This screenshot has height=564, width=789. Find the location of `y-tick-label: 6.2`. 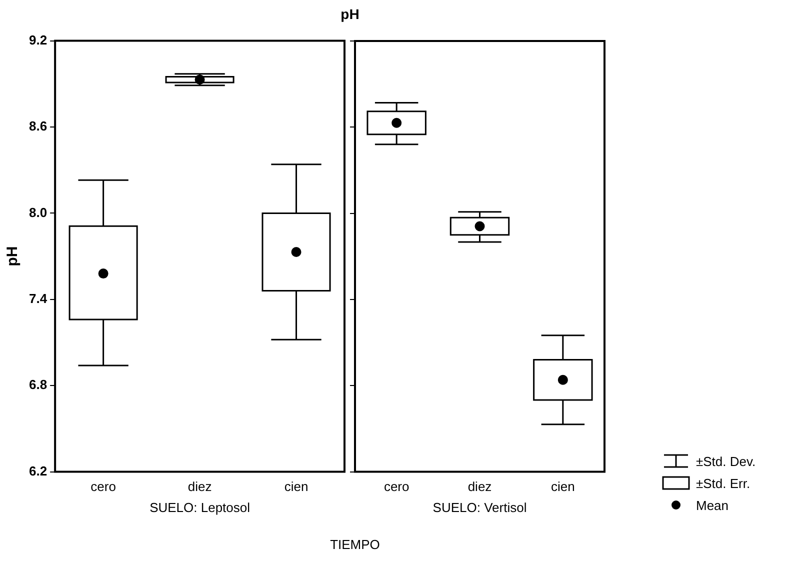

y-tick-label: 6.2 is located at coordinates (38, 470).